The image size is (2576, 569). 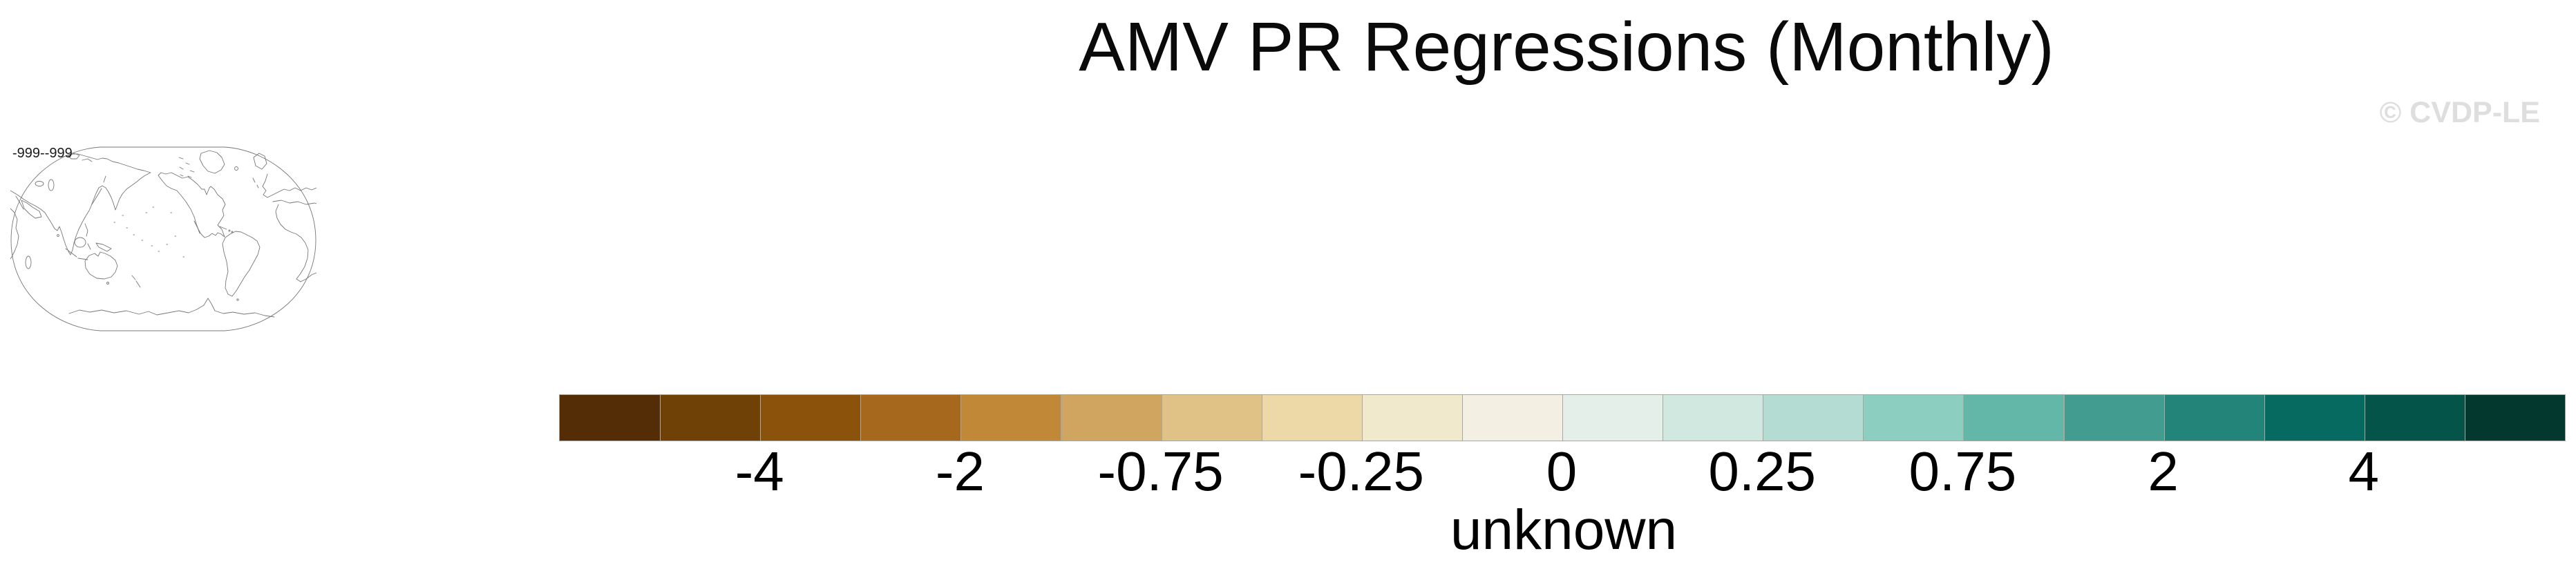 I want to click on map-range-label: -999--999, so click(x=42, y=153).